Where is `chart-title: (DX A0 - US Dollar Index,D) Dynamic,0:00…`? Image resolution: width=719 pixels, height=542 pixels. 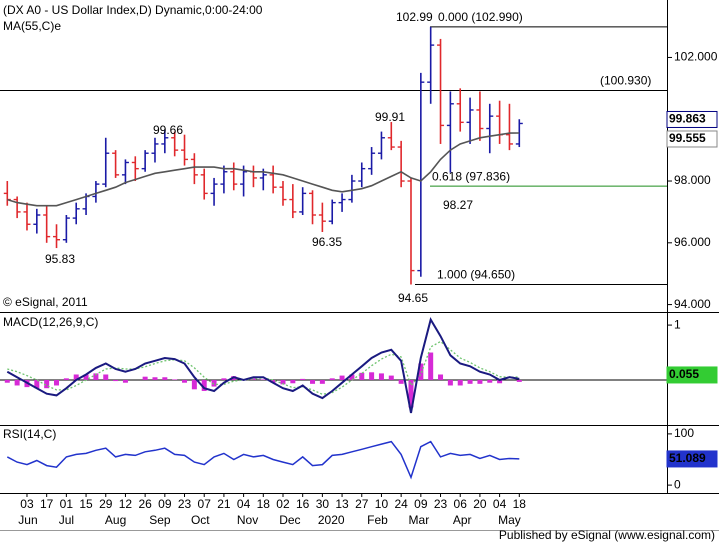 chart-title: (DX A0 - US Dollar Index,D) Dynamic,0:00… is located at coordinates (133, 10).